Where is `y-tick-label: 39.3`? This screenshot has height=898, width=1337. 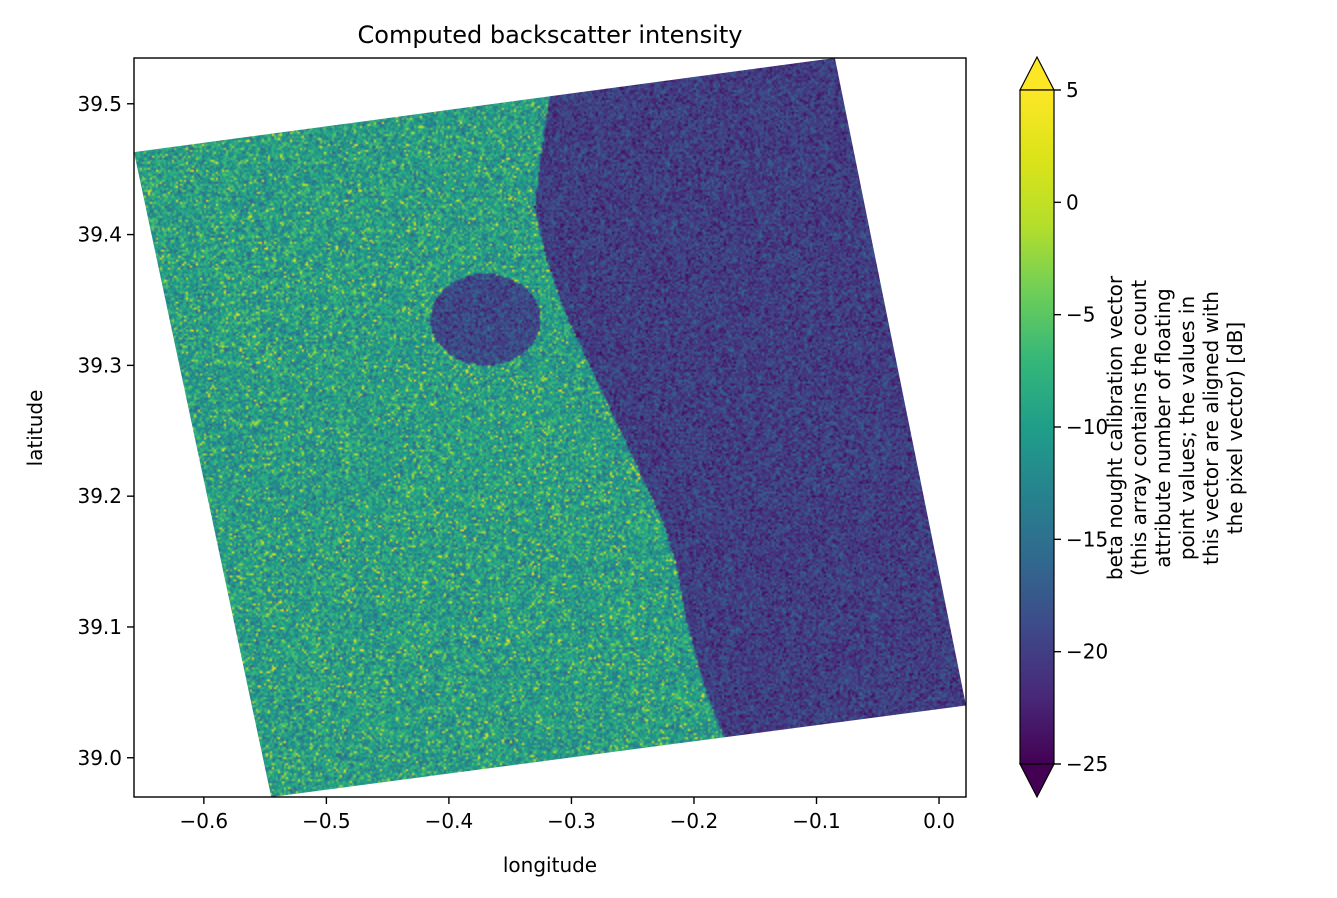
y-tick-label: 39.3 is located at coordinates (99, 365).